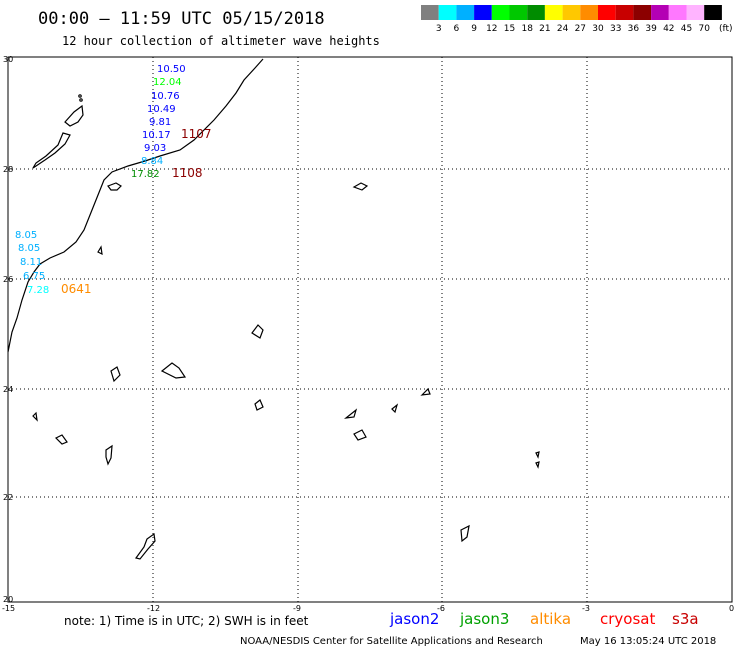  Describe the element at coordinates (580, 29) in the screenshot. I see `legend-label: 27` at that location.